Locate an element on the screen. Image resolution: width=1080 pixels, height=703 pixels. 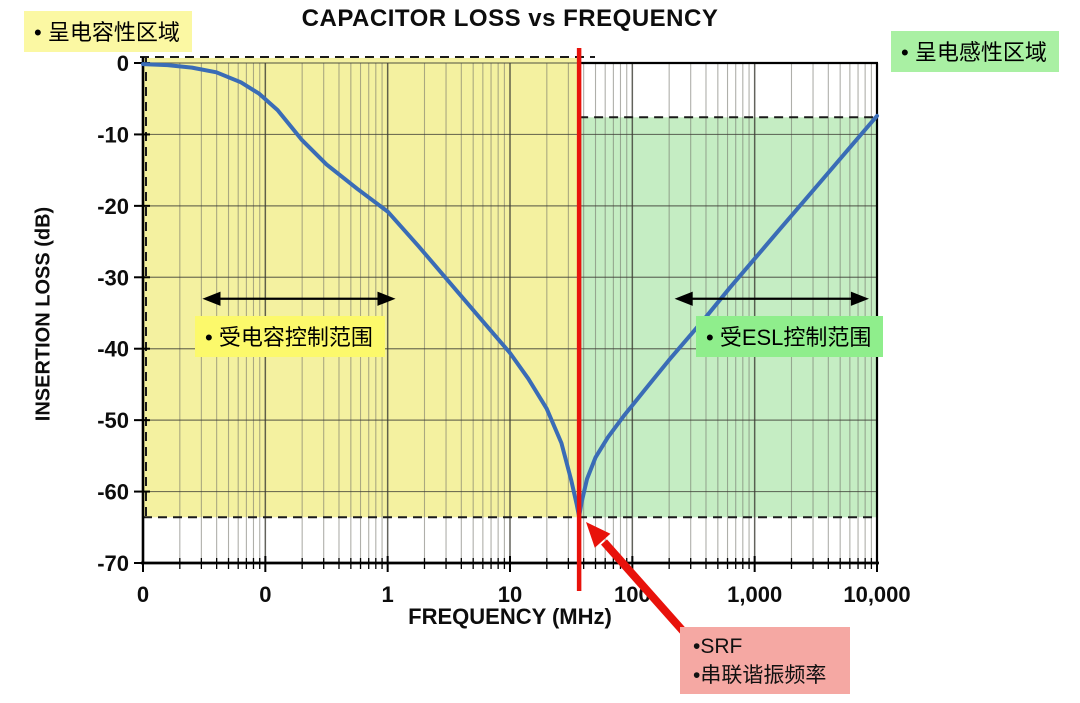
x-tick-label: 10 is located at coordinates (510, 594).